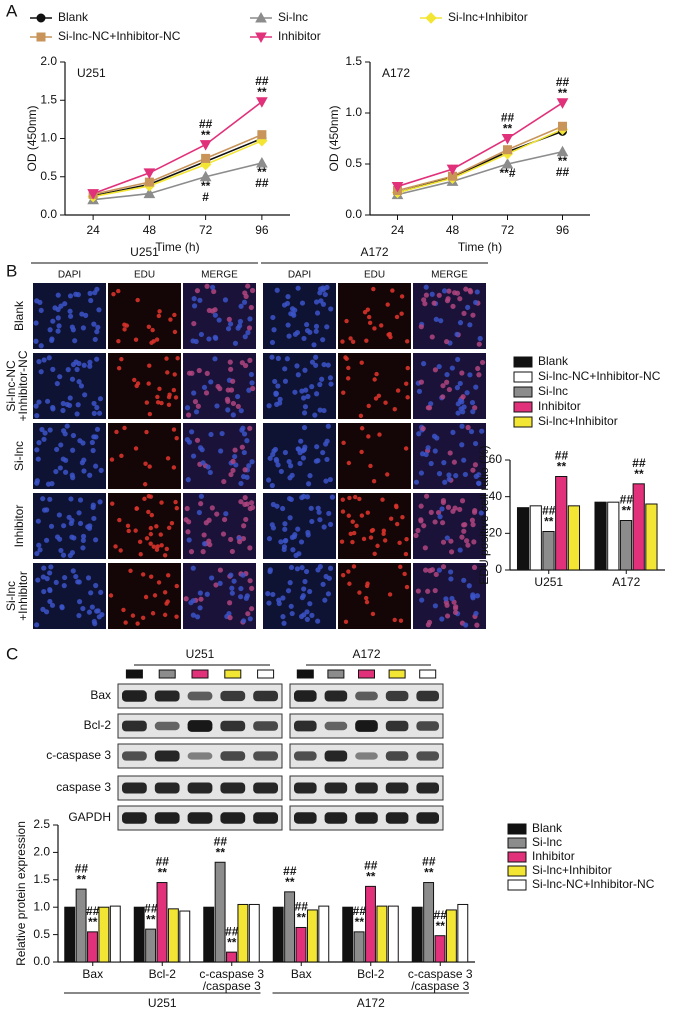  Describe the element at coordinates (12, 10) in the screenshot. I see `panel-label: A` at that location.